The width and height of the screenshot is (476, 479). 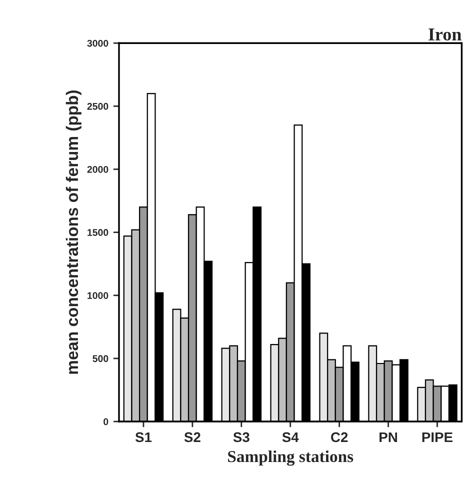 I want to click on y-tick-label: 2500, so click(x=97, y=106).